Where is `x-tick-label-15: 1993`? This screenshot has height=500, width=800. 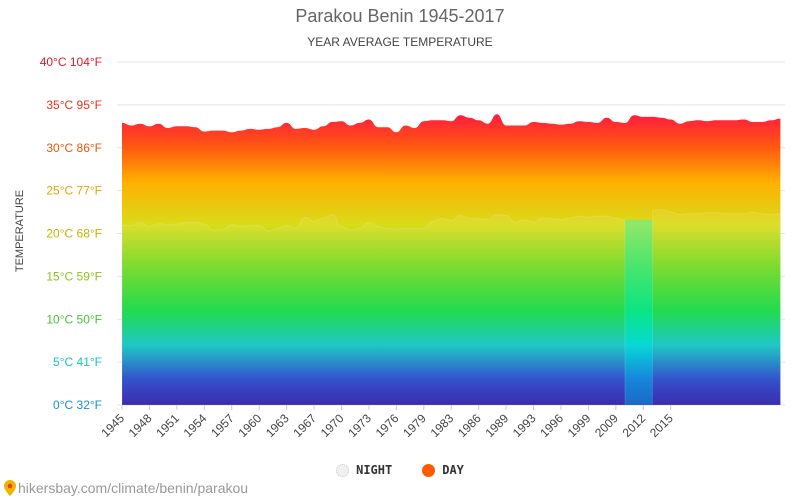 x-tick-label-15: 1993 is located at coordinates (524, 425).